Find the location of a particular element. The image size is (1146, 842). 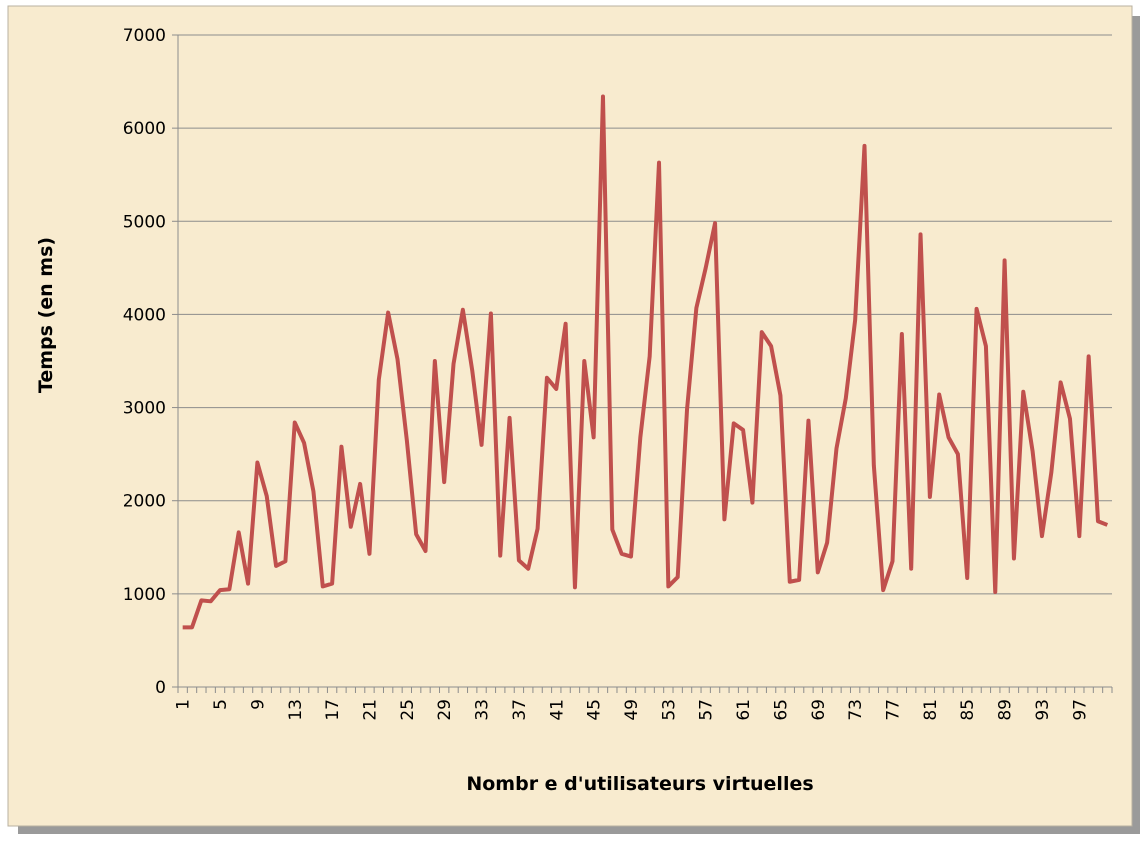

x-tick-label: 89 is located at coordinates (1006, 710).